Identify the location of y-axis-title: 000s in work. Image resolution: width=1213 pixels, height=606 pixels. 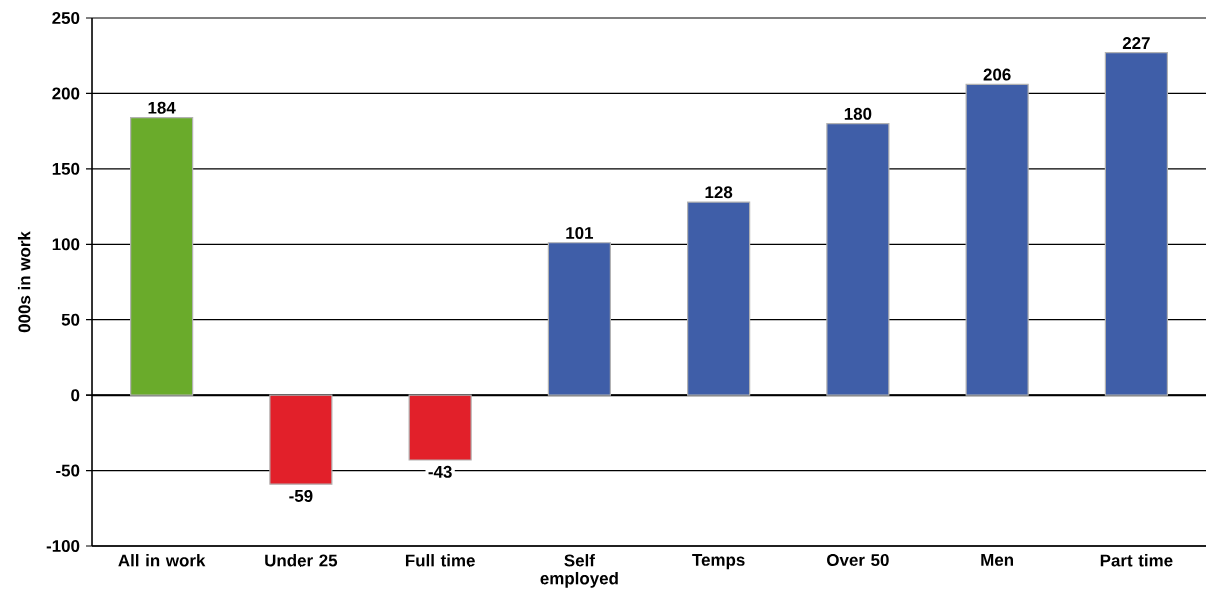
(24, 282).